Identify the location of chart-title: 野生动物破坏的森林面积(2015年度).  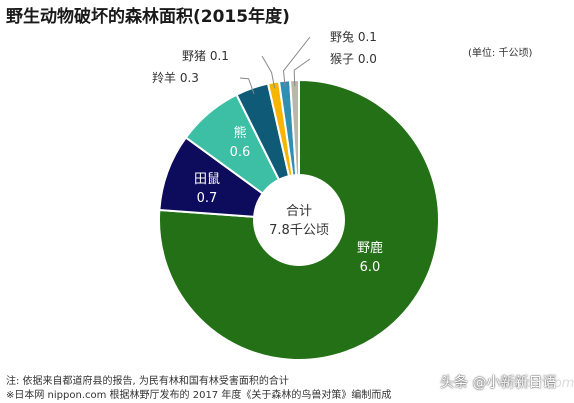
(148, 17).